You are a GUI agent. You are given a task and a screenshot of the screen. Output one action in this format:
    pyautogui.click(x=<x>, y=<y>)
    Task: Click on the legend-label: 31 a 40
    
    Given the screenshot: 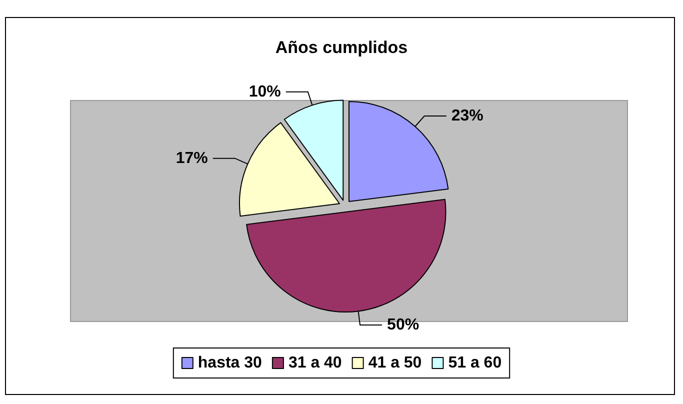 What is the action you would take?
    pyautogui.click(x=315, y=363)
    